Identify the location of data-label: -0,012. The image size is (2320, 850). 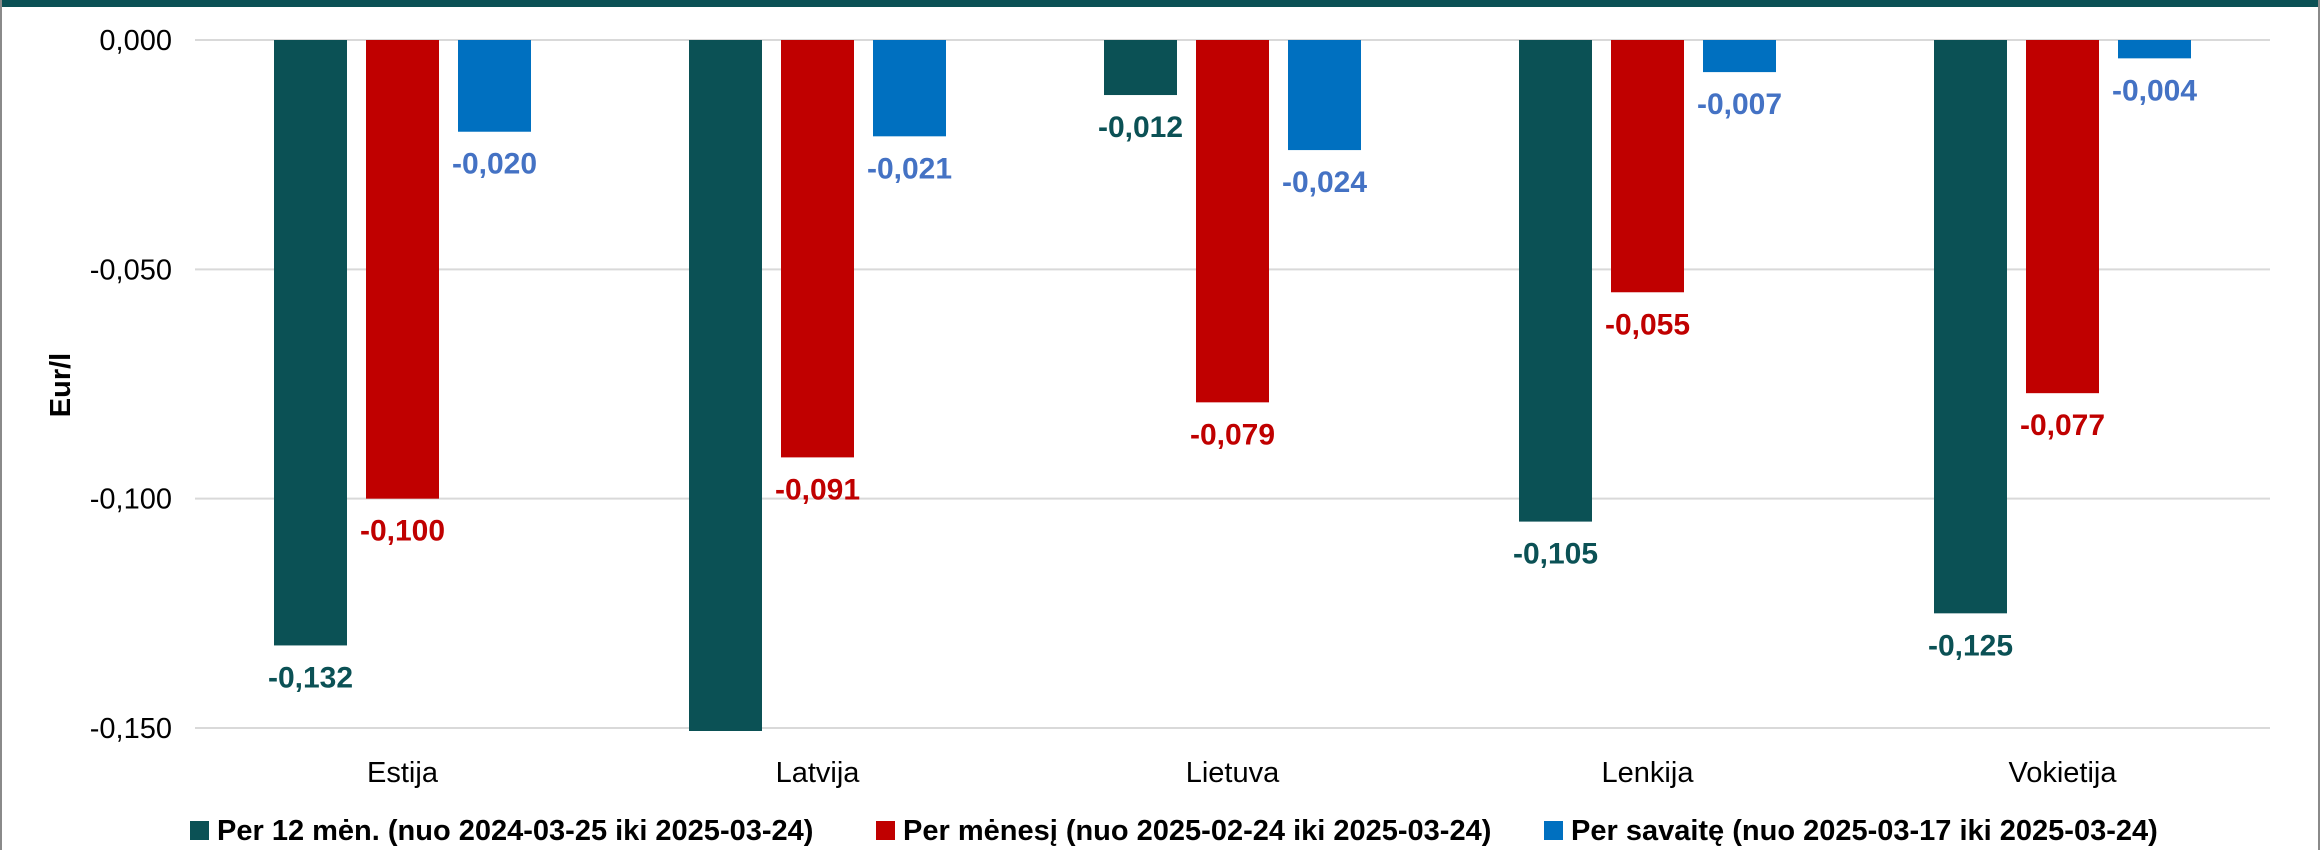
(1140, 127).